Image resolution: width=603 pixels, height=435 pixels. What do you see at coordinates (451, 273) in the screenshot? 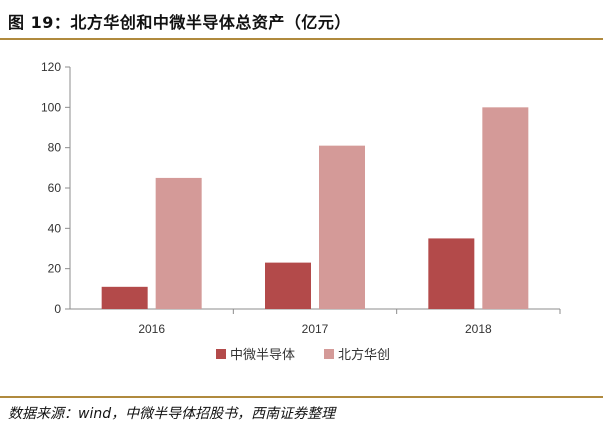
I see `bar-zhongwei-2018` at bounding box center [451, 273].